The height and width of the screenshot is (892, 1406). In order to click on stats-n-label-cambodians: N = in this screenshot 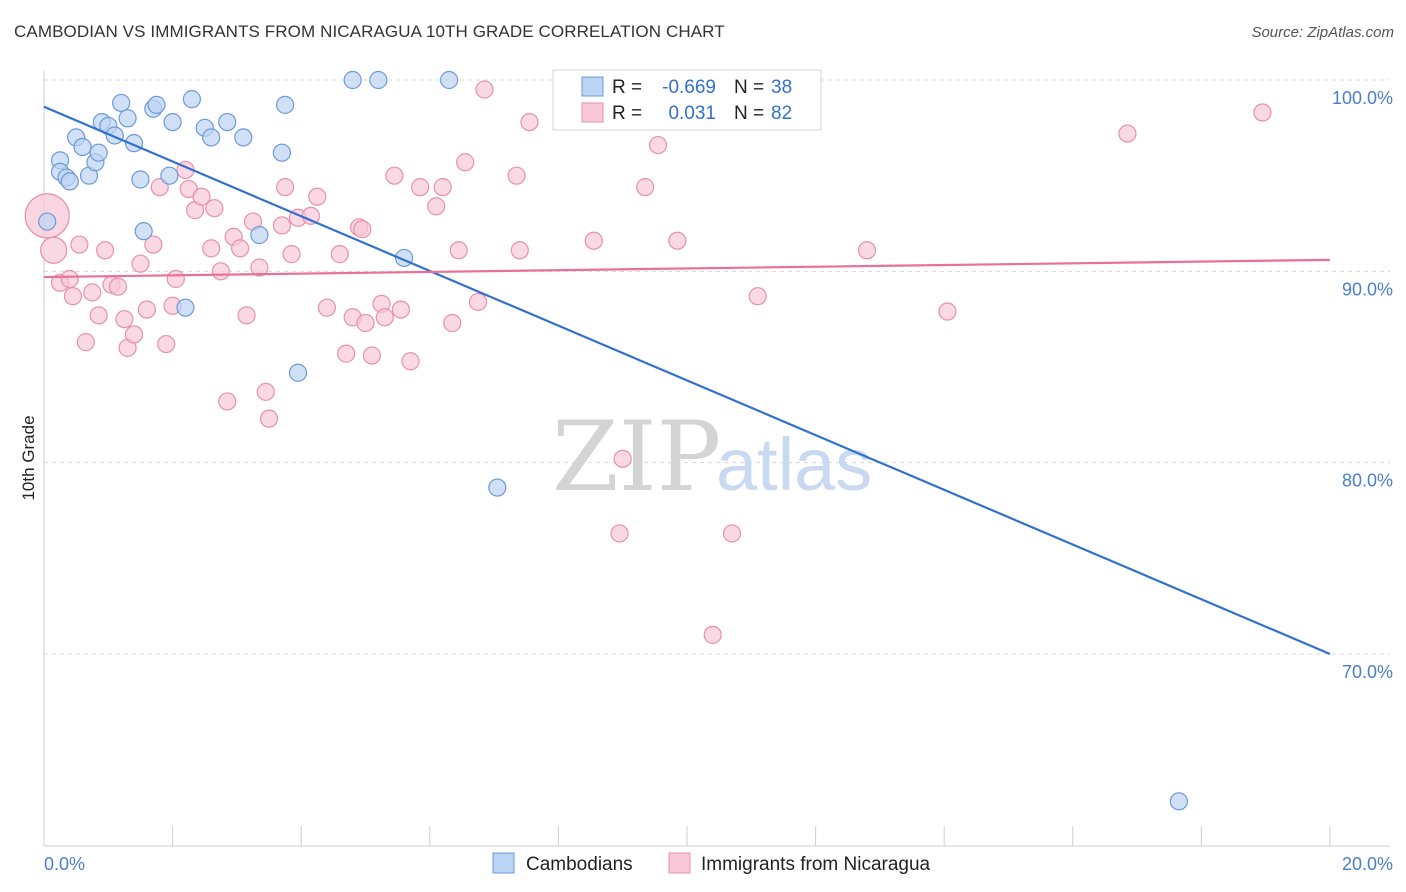, I will do `click(749, 87)`.